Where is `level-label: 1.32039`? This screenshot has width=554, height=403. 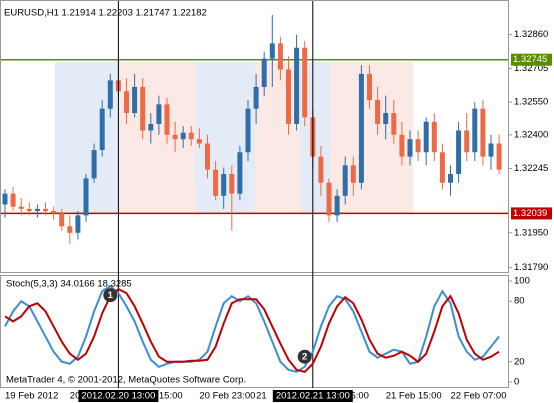 level-label: 1.32039 is located at coordinates (530, 213).